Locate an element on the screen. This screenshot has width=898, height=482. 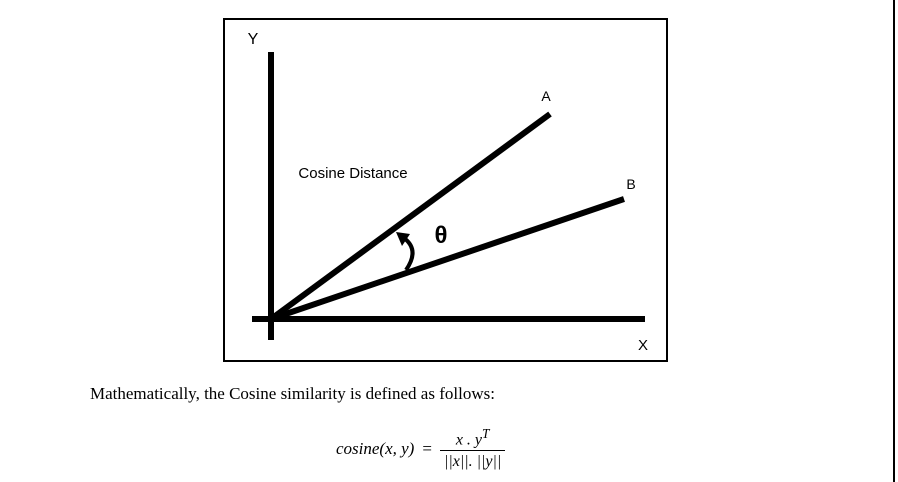
vector-a-line is located at coordinates (410, 216).